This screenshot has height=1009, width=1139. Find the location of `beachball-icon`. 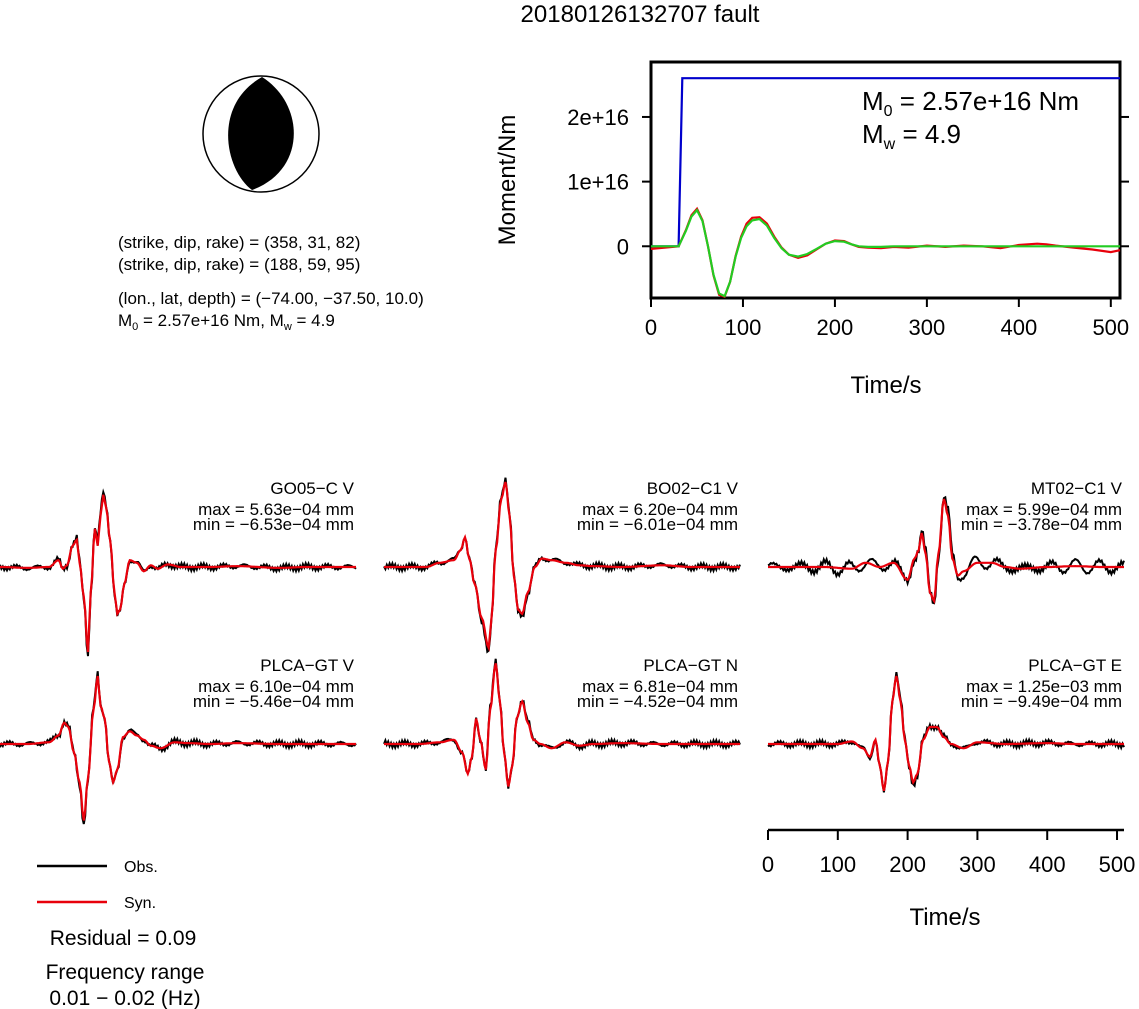

beachball-icon is located at coordinates (261, 134).